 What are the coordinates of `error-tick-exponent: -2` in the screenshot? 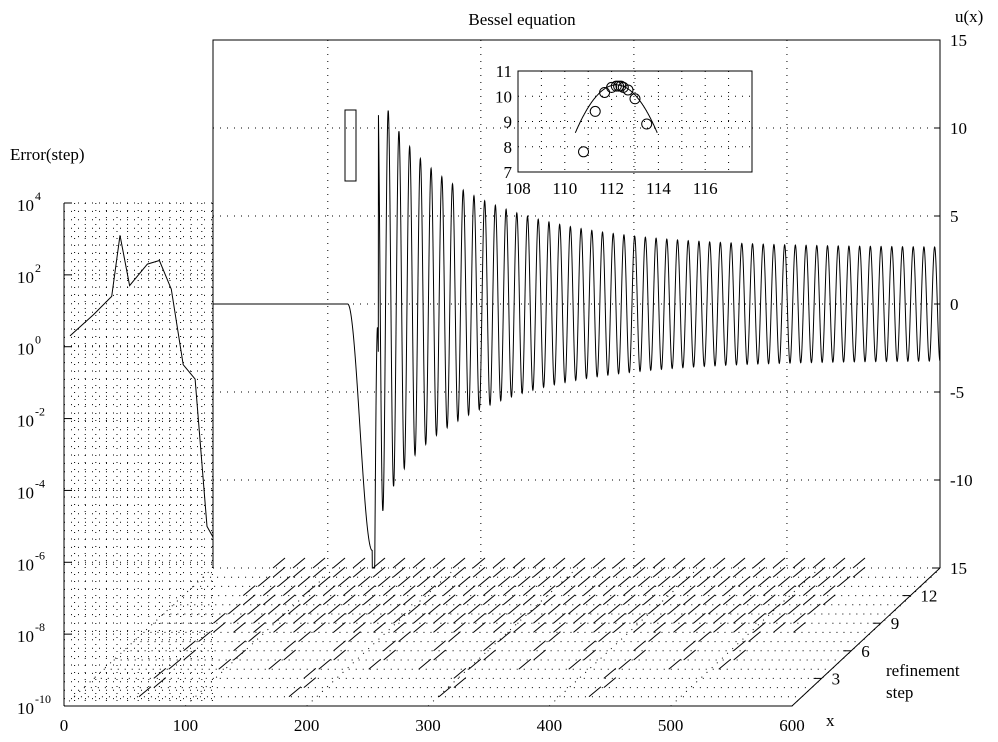 It's located at (40, 412).